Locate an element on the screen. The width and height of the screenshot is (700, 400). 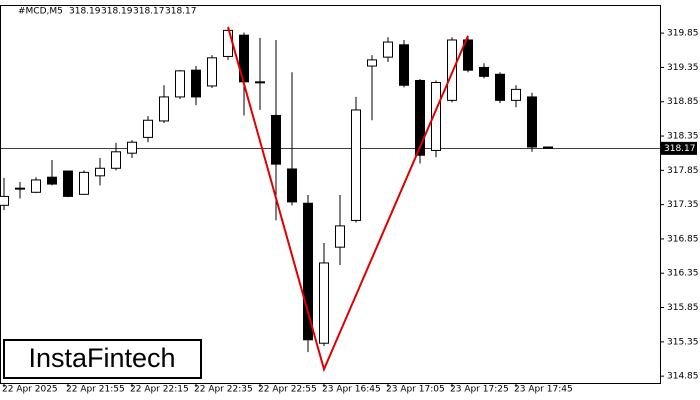
symbol: #MCD,M5 is located at coordinates (40, 12).